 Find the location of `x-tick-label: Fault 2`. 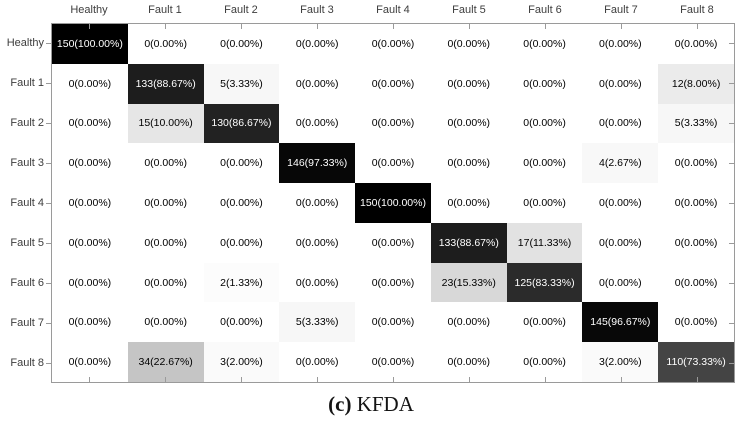

x-tick-label: Fault 2 is located at coordinates (241, 10).